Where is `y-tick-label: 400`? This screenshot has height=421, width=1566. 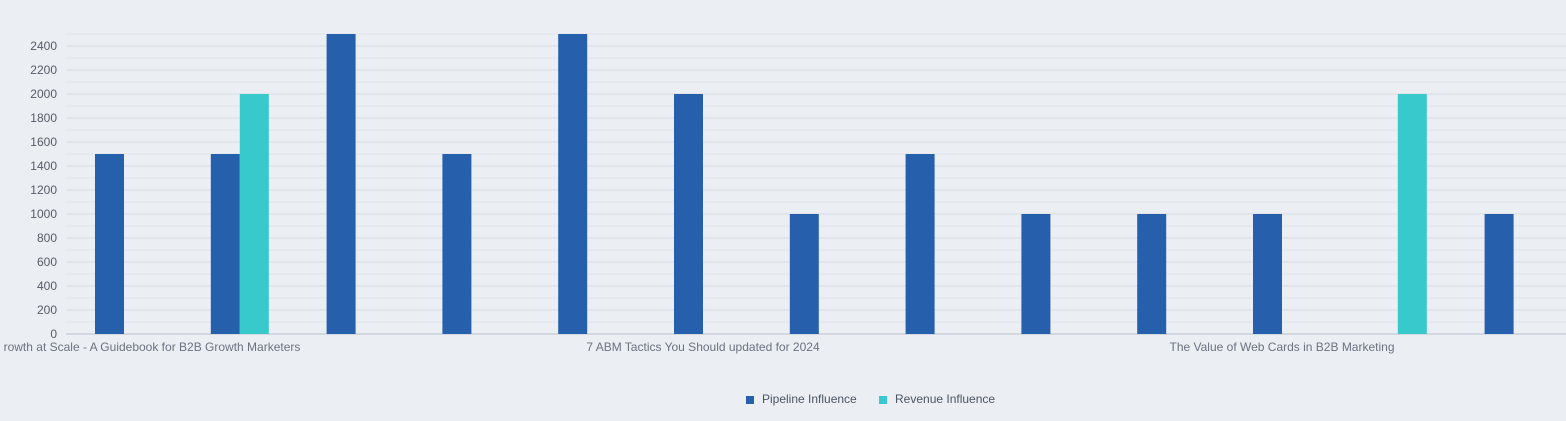
y-tick-label: 400 is located at coordinates (47, 286).